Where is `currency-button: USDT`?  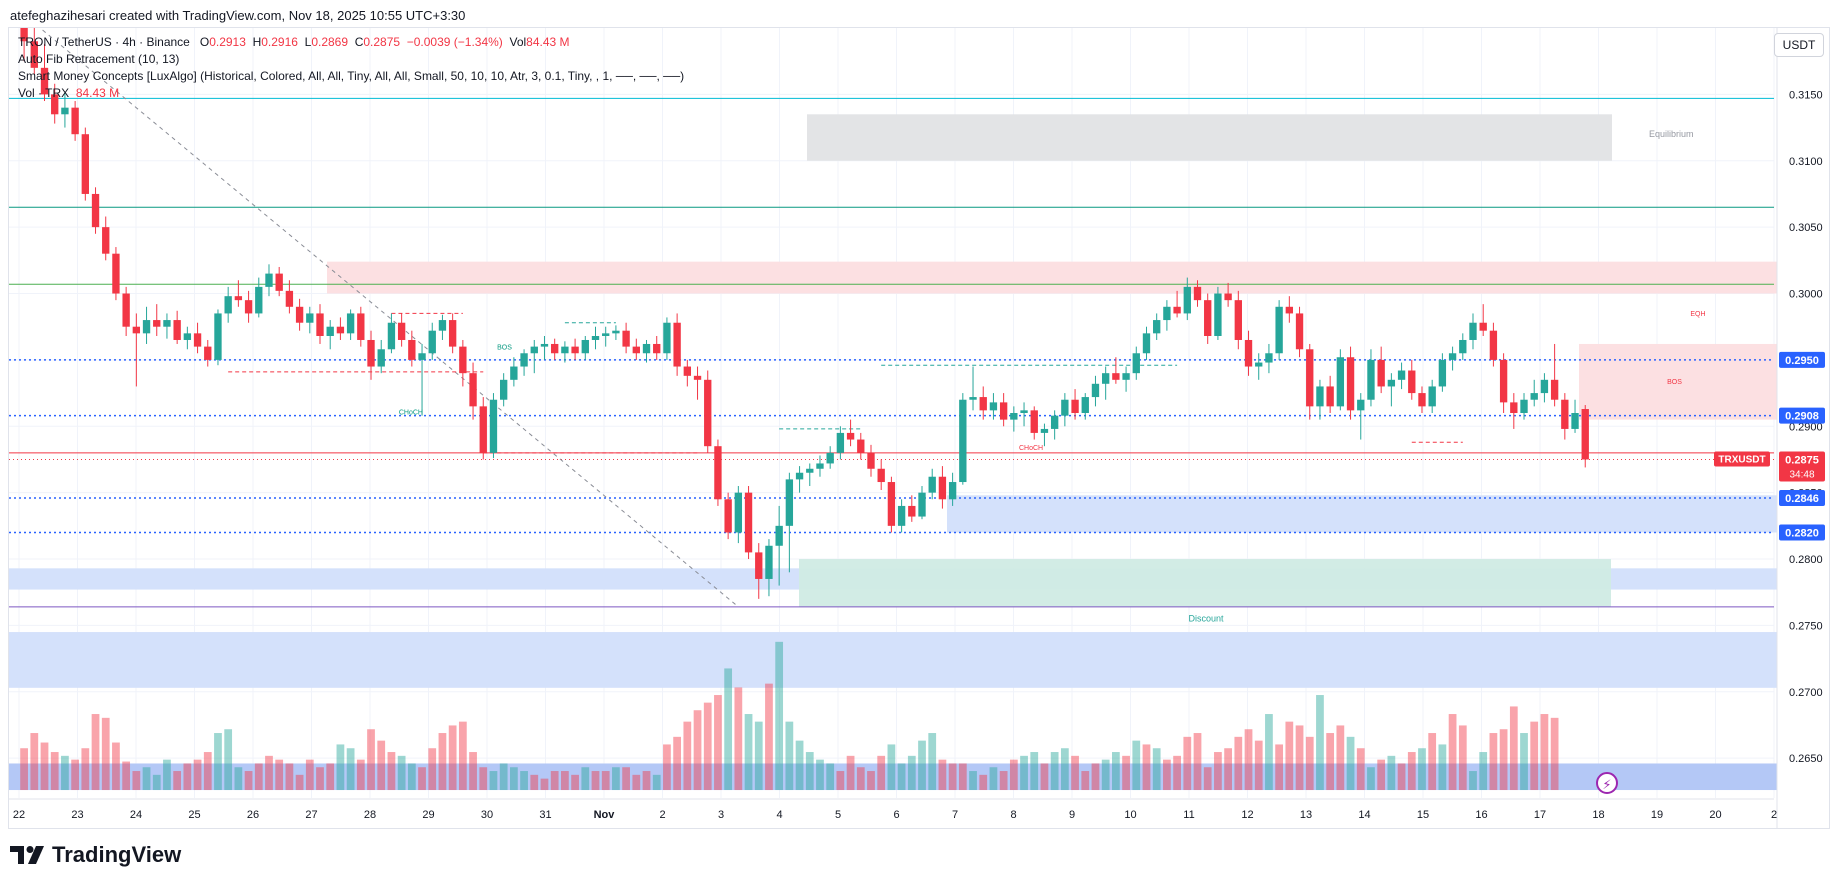 currency-button: USDT is located at coordinates (1799, 45).